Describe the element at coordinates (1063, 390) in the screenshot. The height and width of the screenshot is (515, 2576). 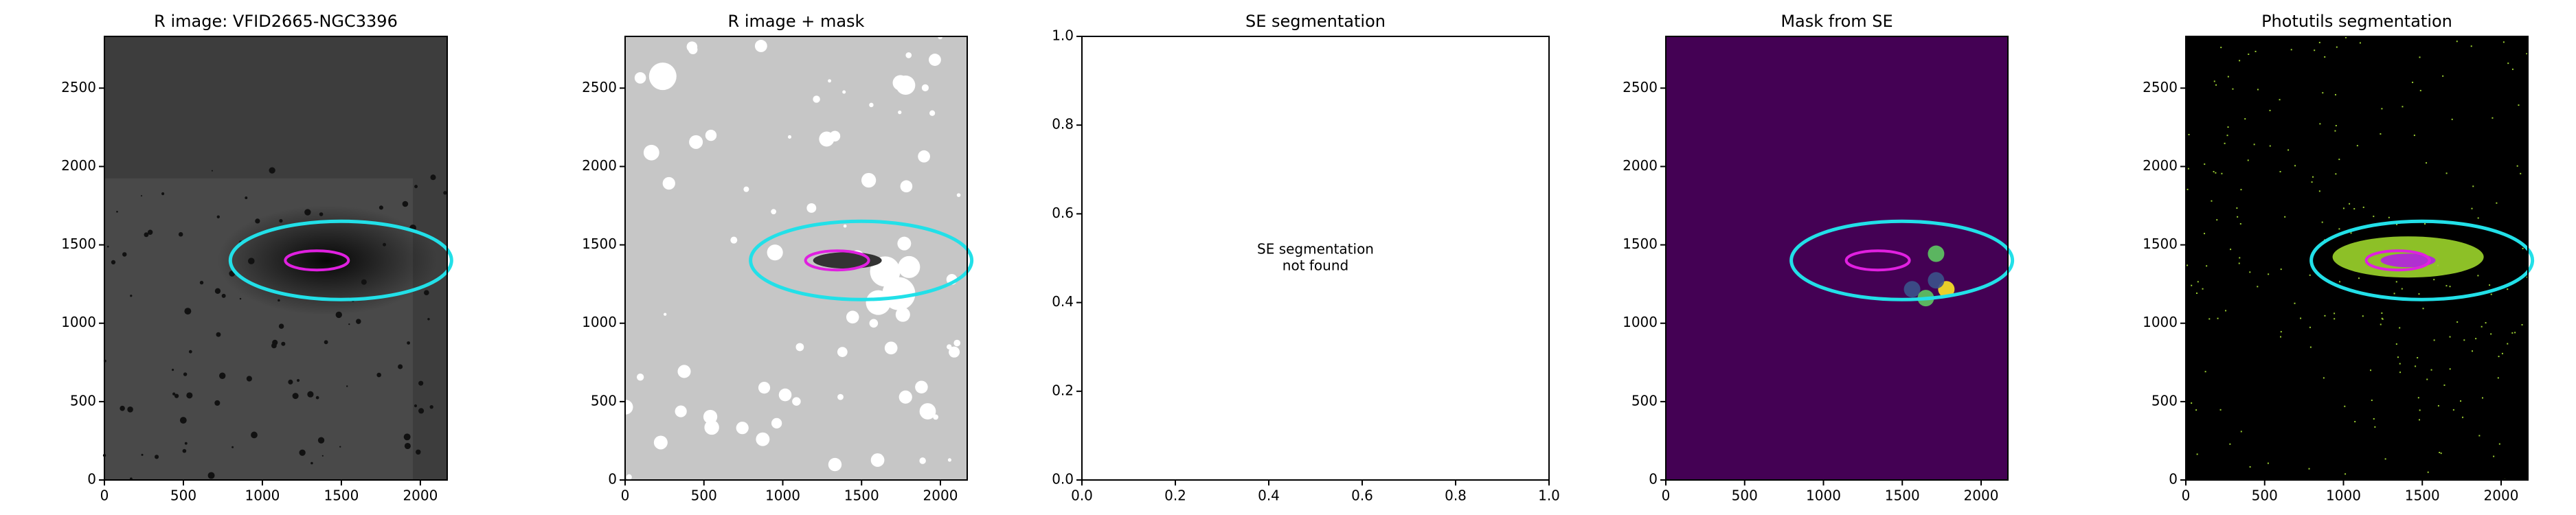
I see `y-tick-label: 0.2` at that location.